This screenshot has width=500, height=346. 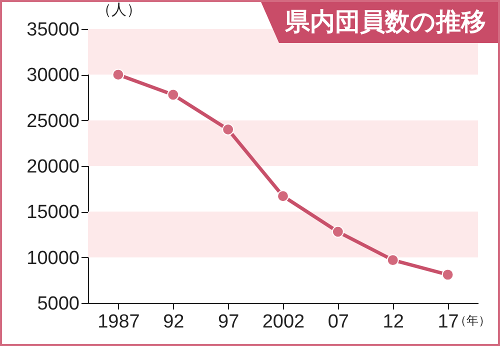 I want to click on y-axis-title: （人）, so click(x=119, y=9).